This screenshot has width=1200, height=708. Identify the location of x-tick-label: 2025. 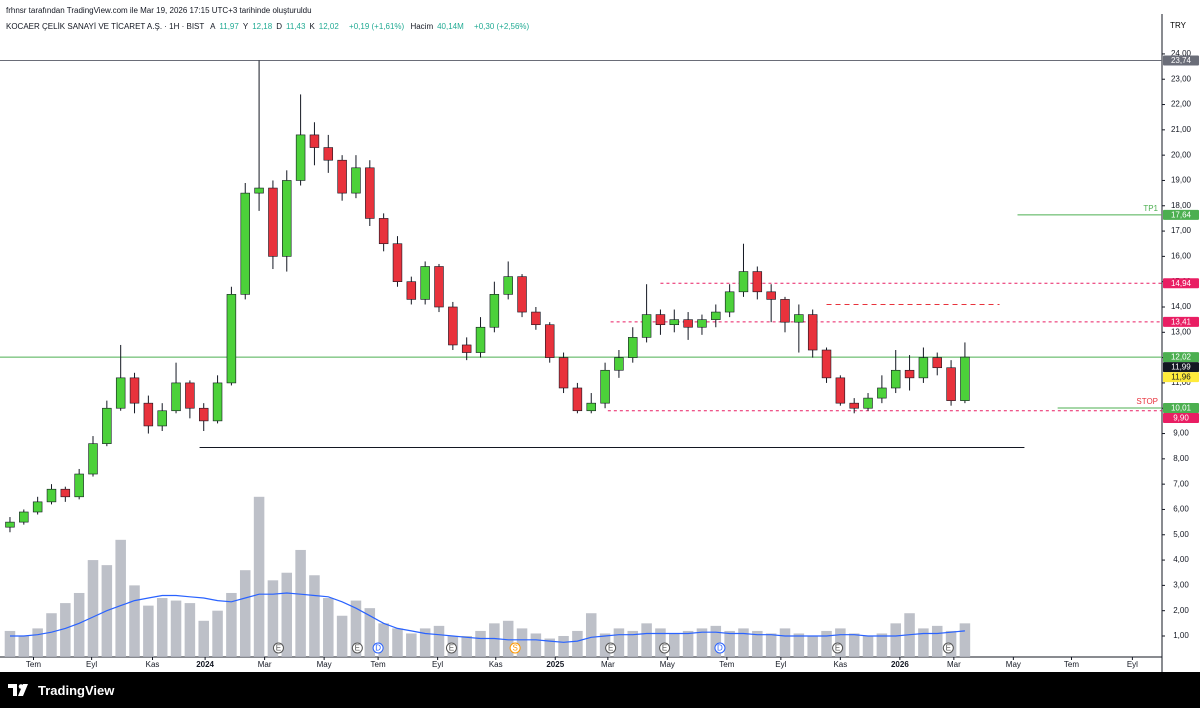
(555, 664).